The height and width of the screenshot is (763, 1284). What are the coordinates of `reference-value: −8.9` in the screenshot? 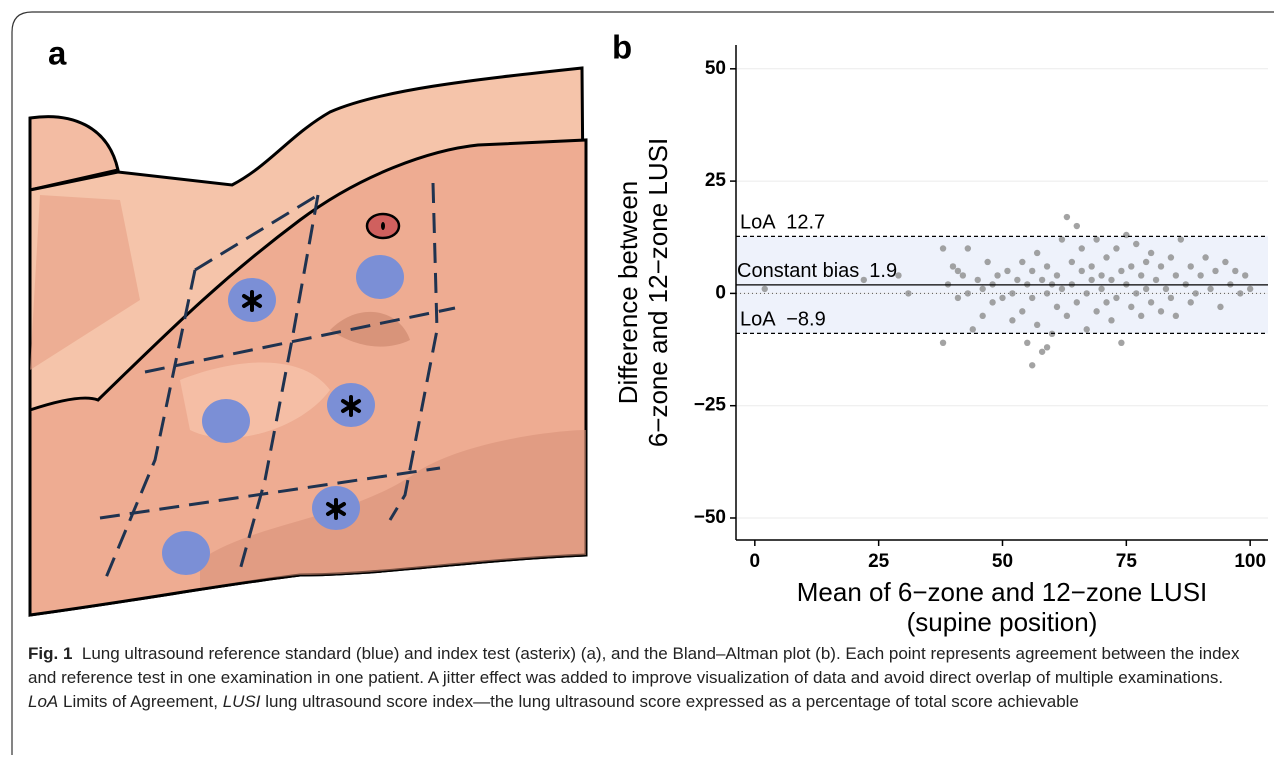 It's located at (805, 320).